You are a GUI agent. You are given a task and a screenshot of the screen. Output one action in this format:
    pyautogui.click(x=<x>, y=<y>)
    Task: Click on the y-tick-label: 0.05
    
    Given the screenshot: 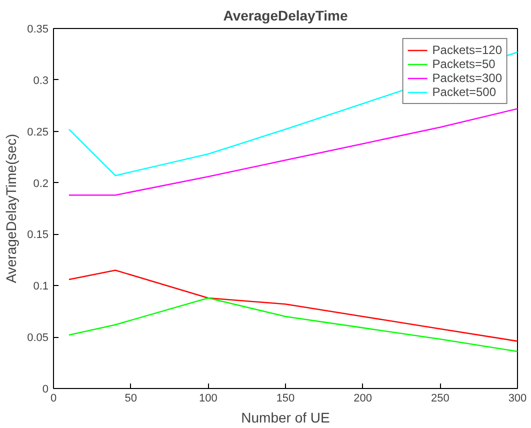 What is the action you would take?
    pyautogui.click(x=38, y=338)
    